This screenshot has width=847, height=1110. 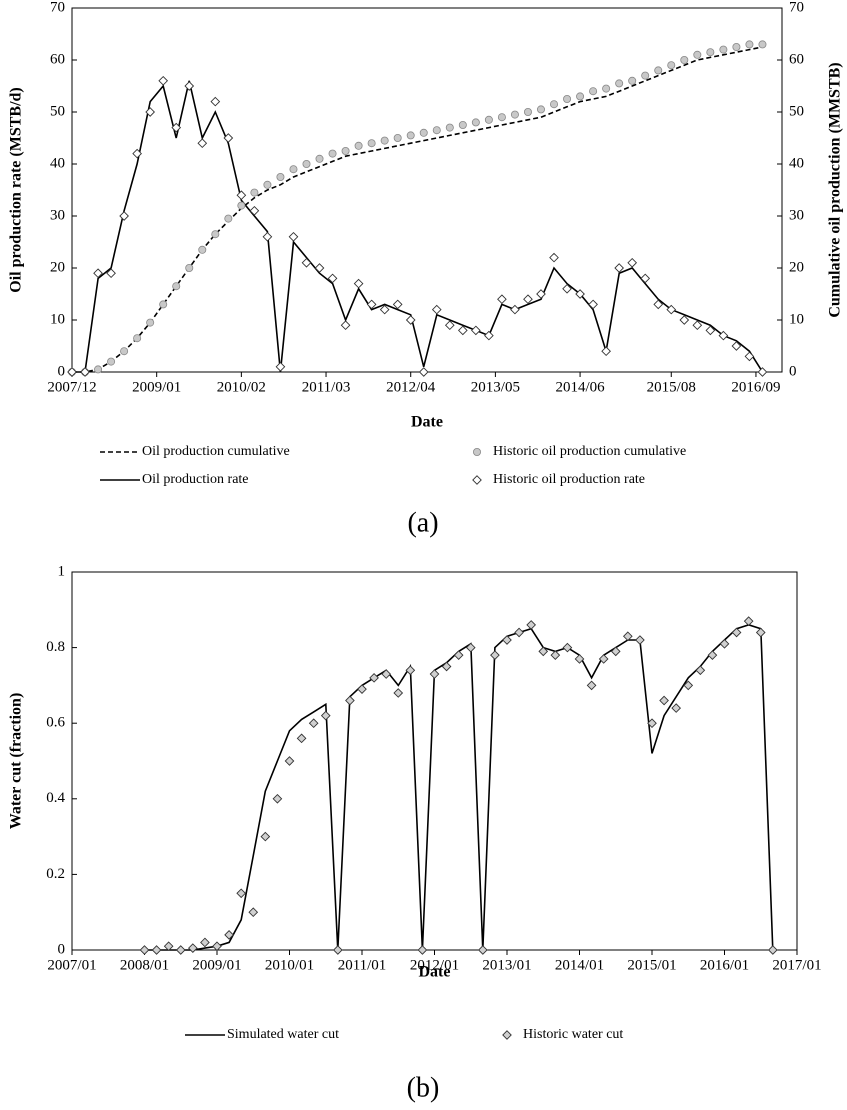 What do you see at coordinates (835, 189) in the screenshot?
I see `y2-axis-title: Cumulative oil production (MMSTB)` at bounding box center [835, 189].